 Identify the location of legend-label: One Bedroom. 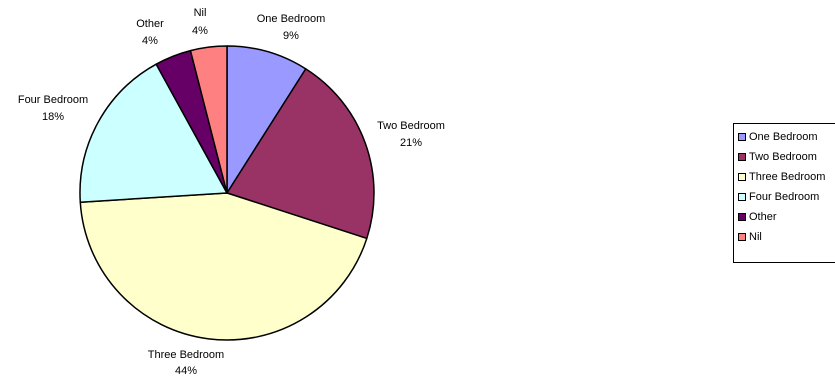
(783, 137).